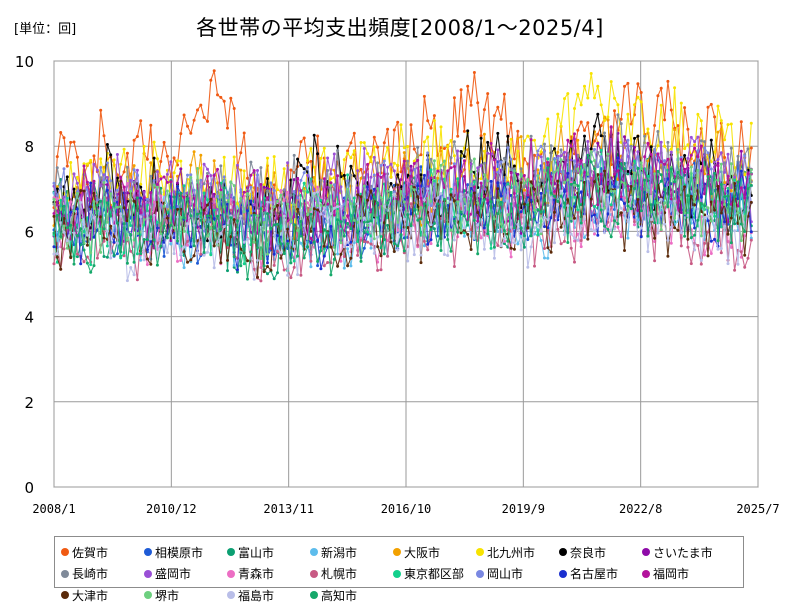 The height and width of the screenshot is (606, 800). What do you see at coordinates (406, 509) in the screenshot?
I see `x-tick-label: 2016/10` at bounding box center [406, 509].